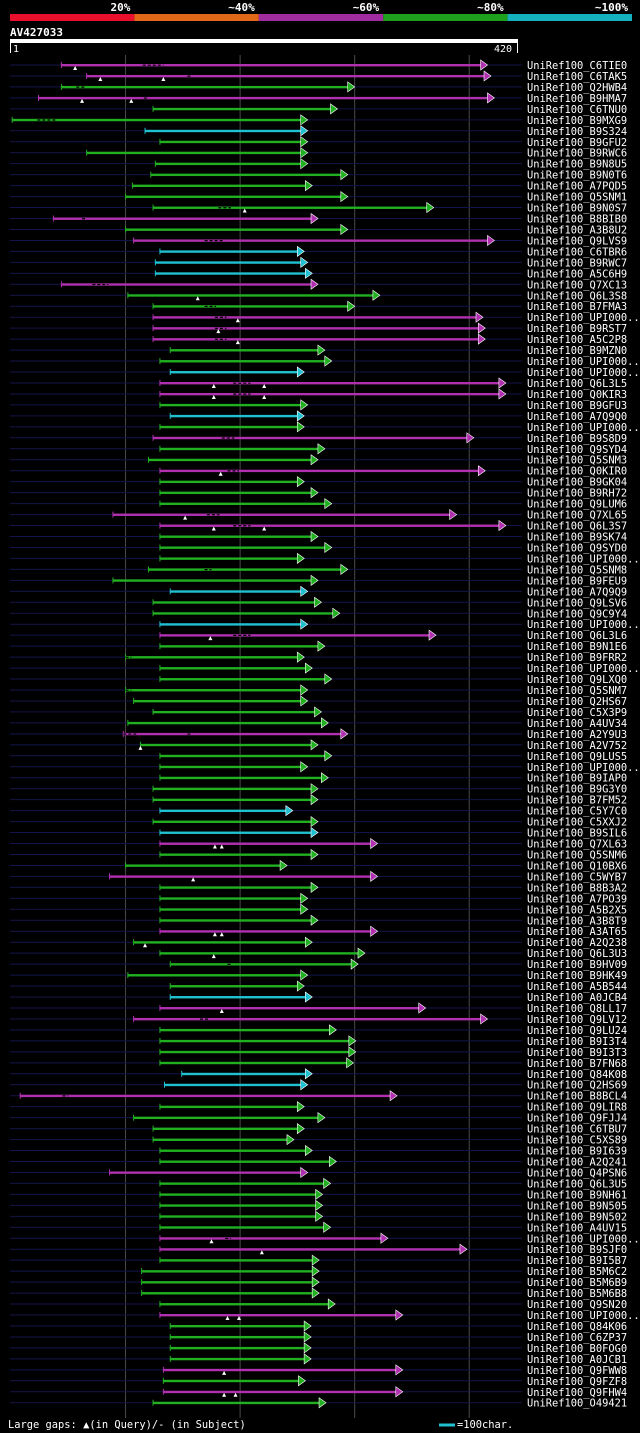  I want to click on hit-row: UniRef100_B9FRR2, so click(318, 657).